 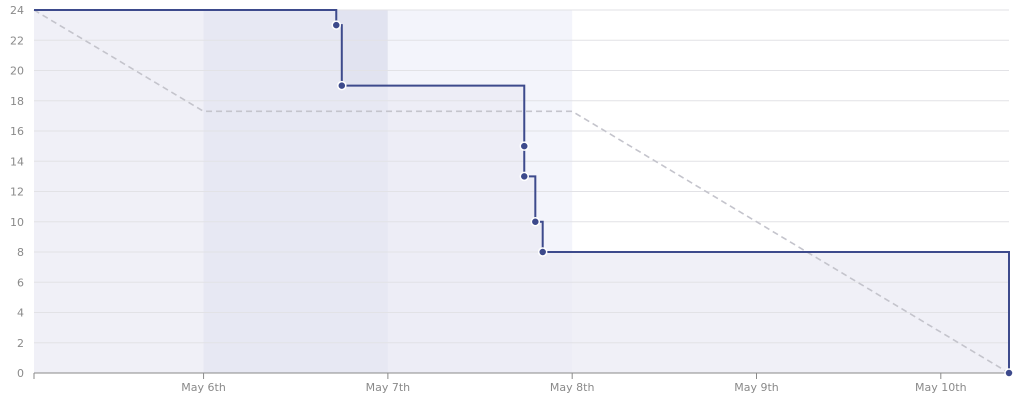 What do you see at coordinates (17, 222) in the screenshot?
I see `y-tick-label-10: 10` at bounding box center [17, 222].